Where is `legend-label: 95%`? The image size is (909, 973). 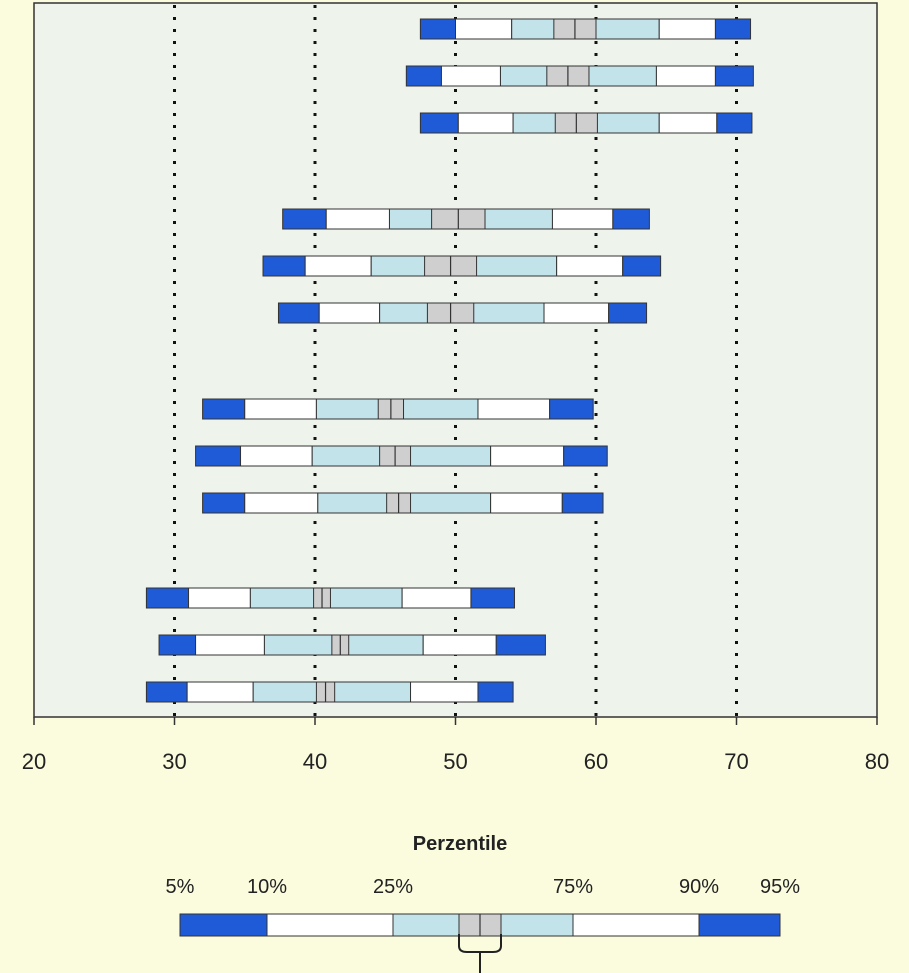
legend-label: 95% is located at coordinates (780, 887).